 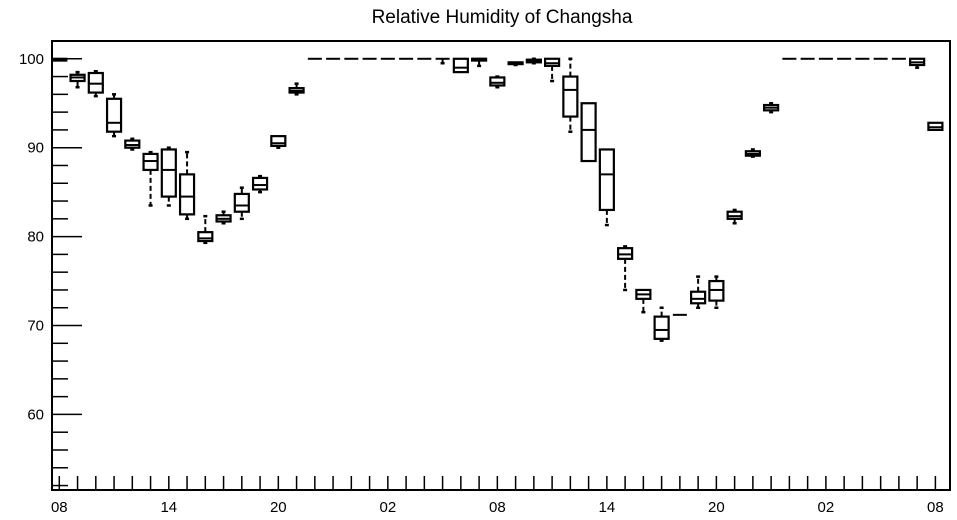 What do you see at coordinates (502, 17) in the screenshot?
I see `chart-title: Relative Humidity of Changsha` at bounding box center [502, 17].